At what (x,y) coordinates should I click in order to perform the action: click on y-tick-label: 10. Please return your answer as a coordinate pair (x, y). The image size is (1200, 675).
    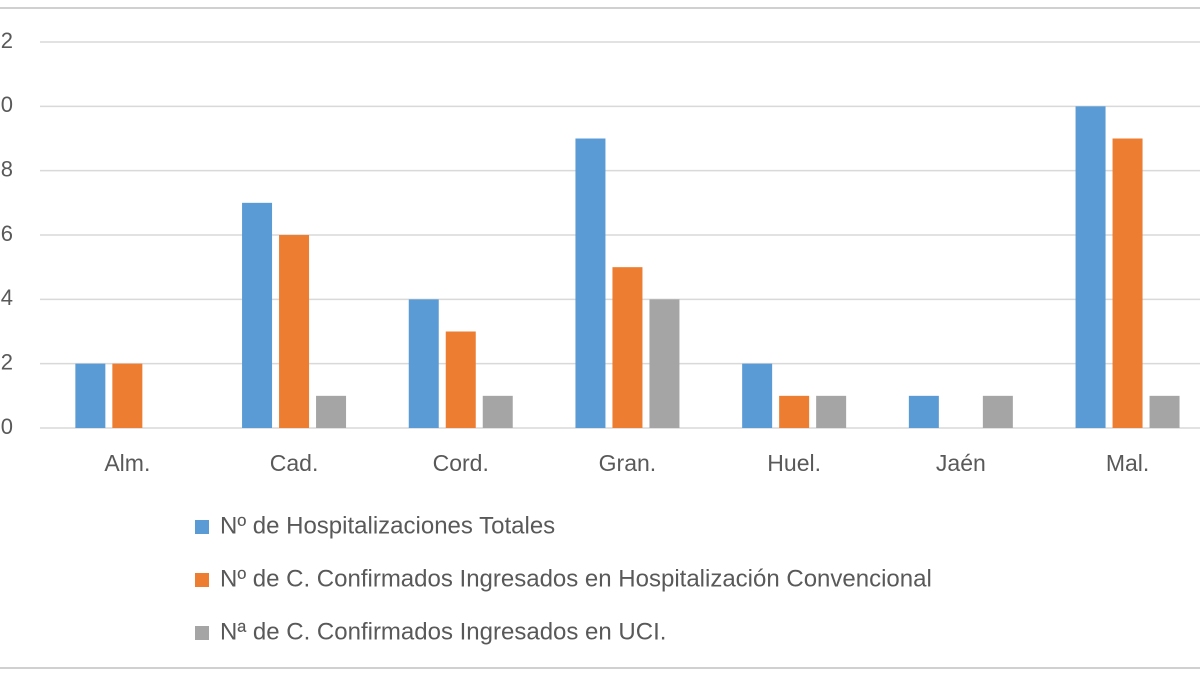
    Looking at the image, I should click on (6, 104).